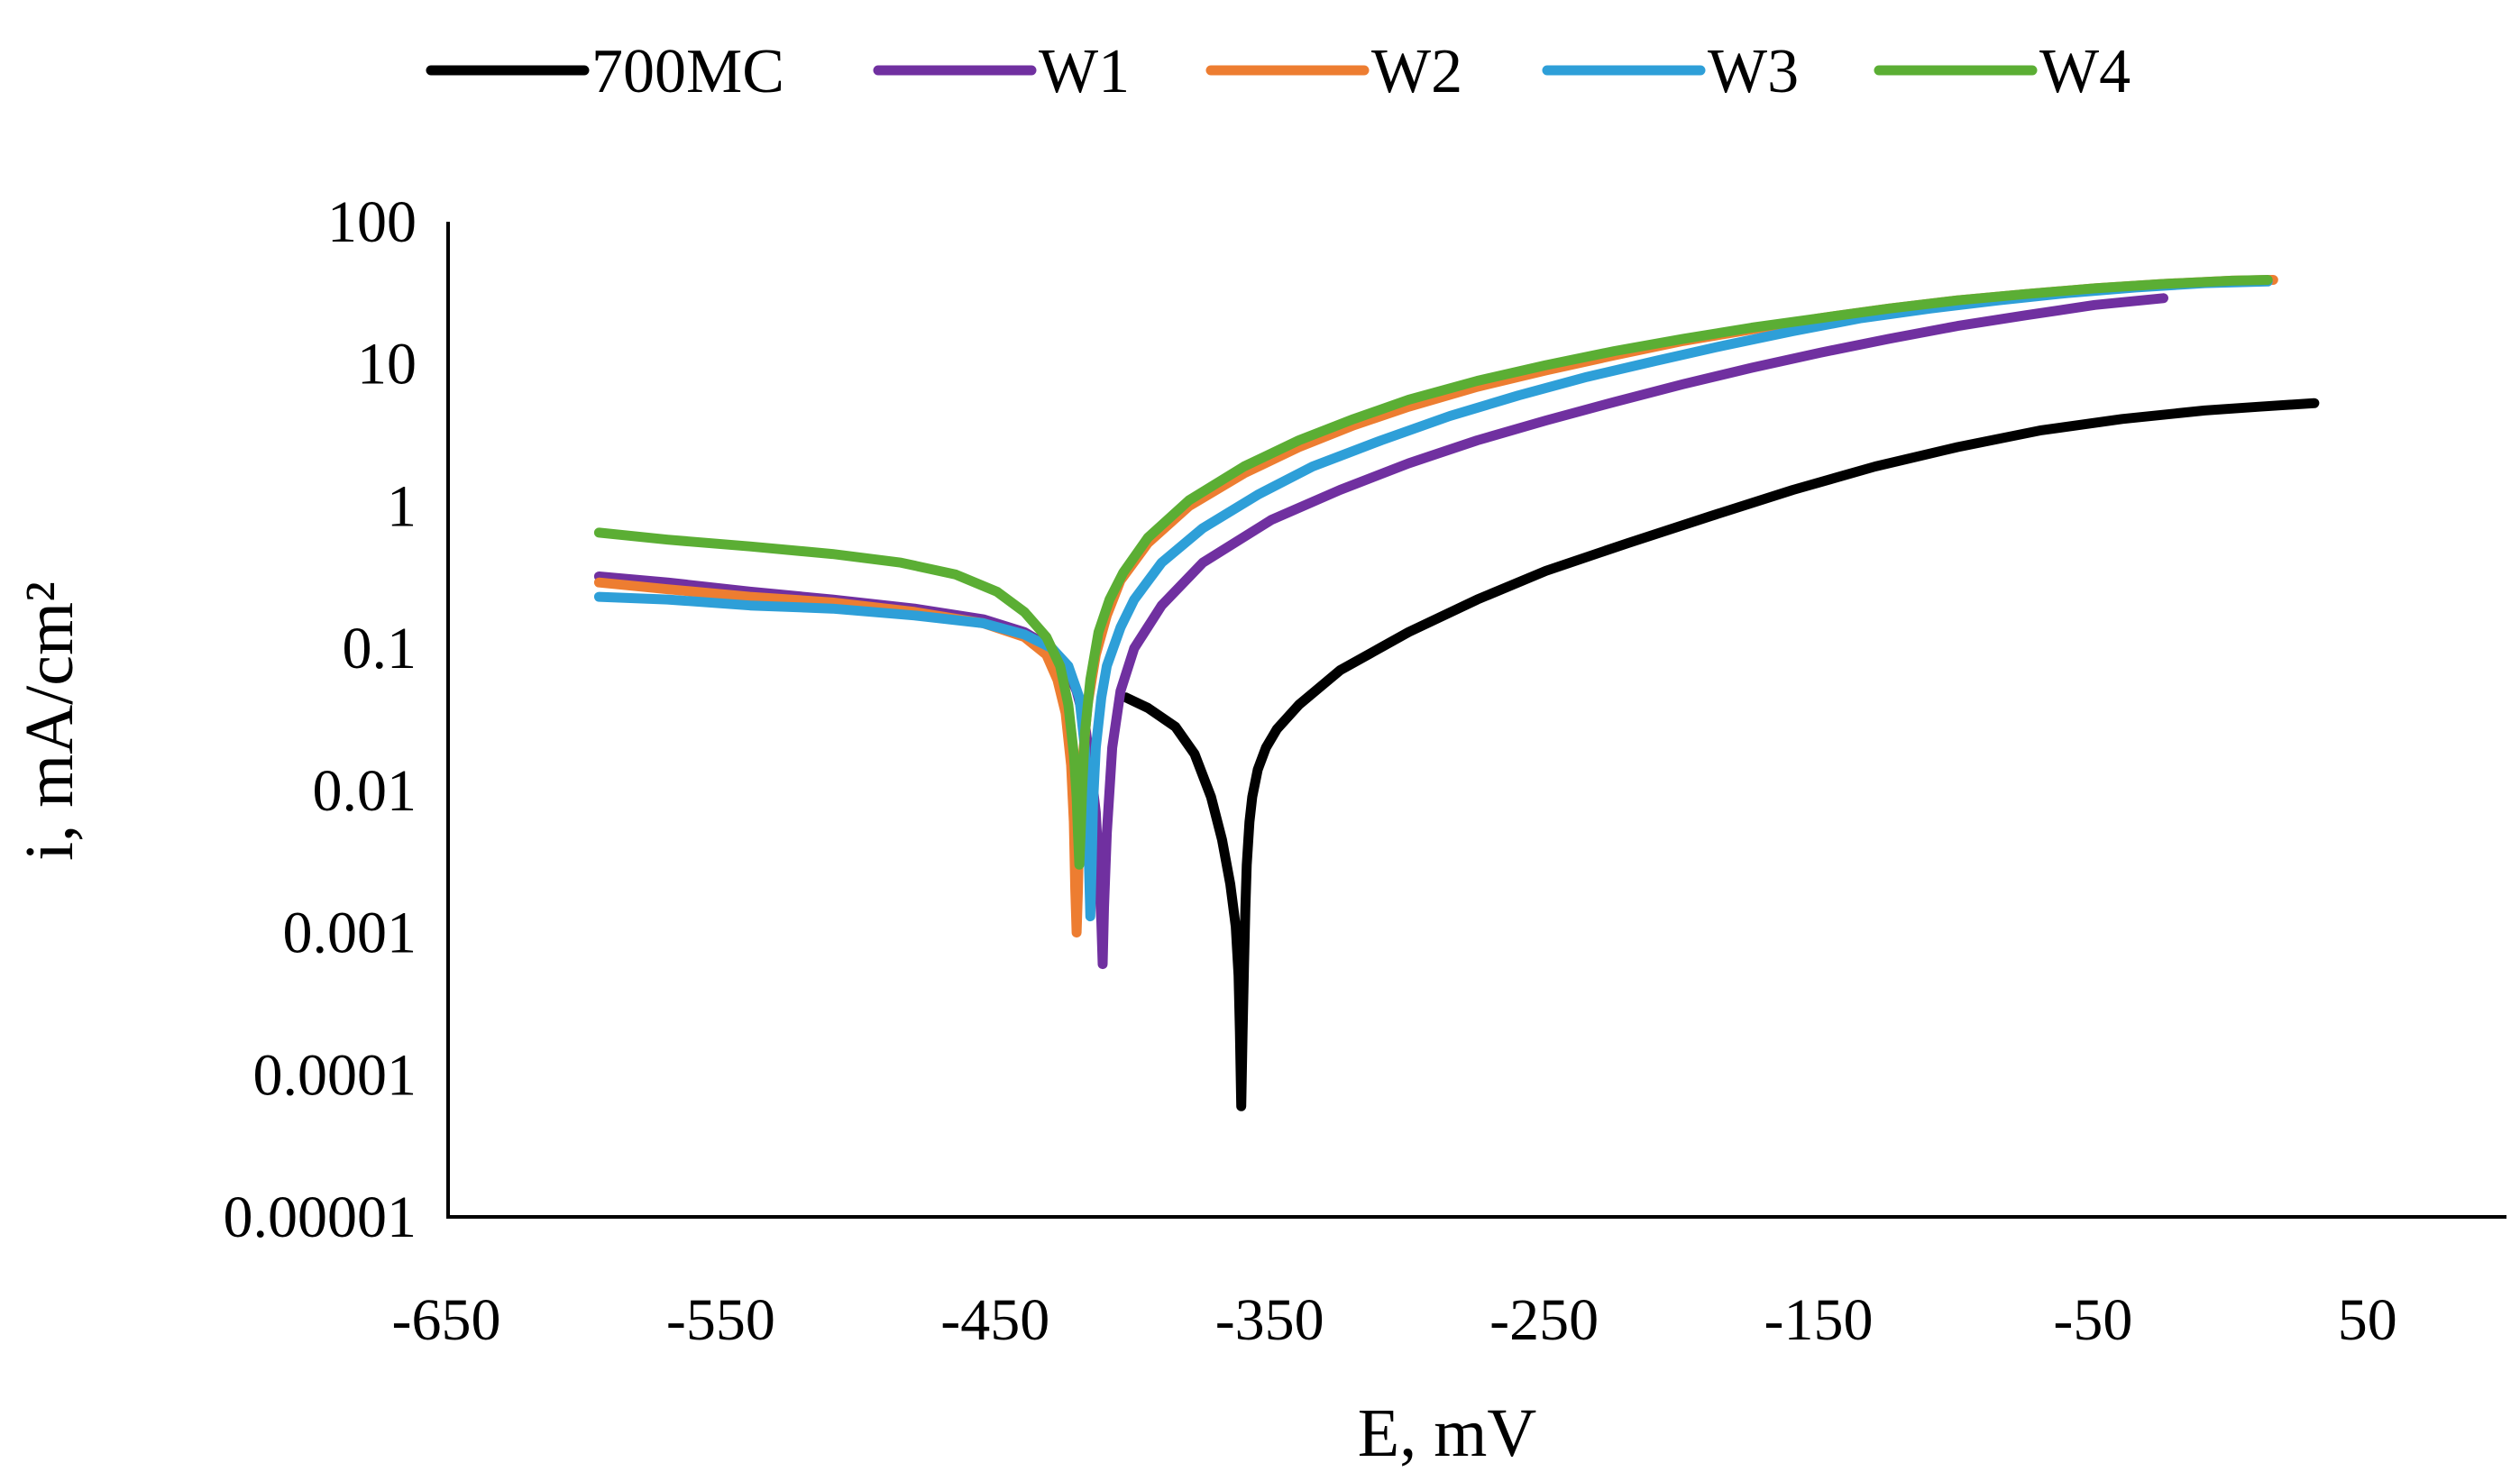  I want to click on x-tick-label: -650, so click(447, 1320).